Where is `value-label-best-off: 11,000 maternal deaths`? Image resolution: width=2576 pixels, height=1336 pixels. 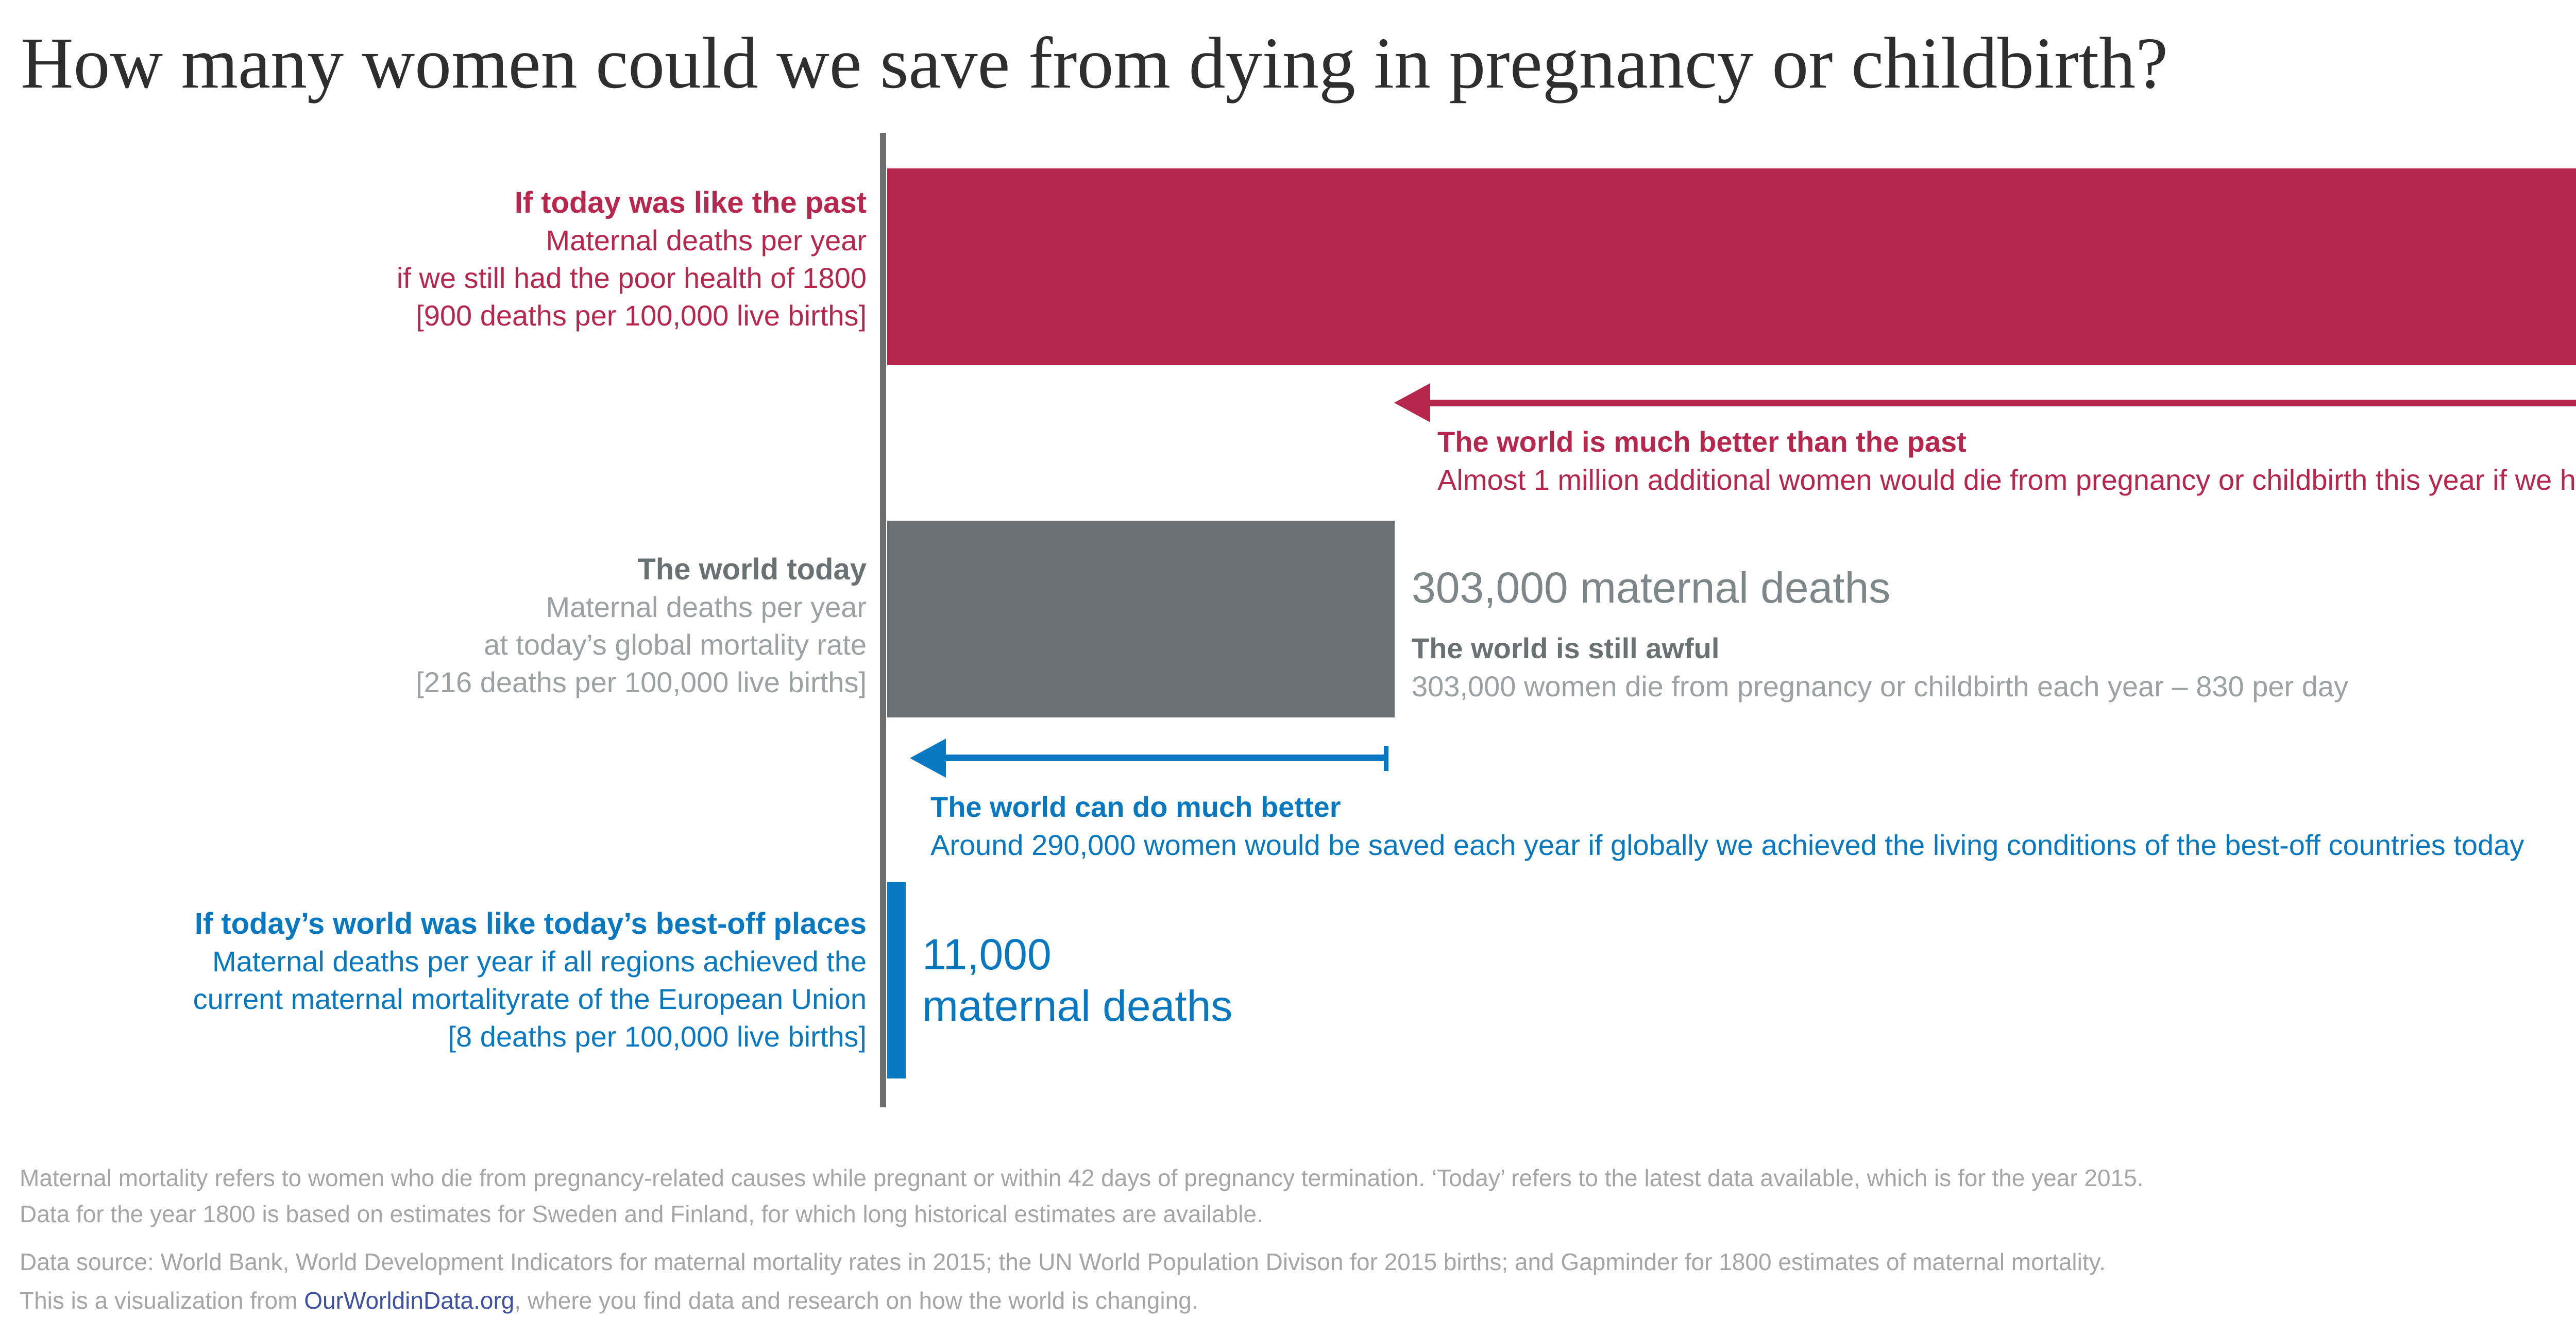
value-label-best-off: 11,000 maternal deaths is located at coordinates (1077, 980).